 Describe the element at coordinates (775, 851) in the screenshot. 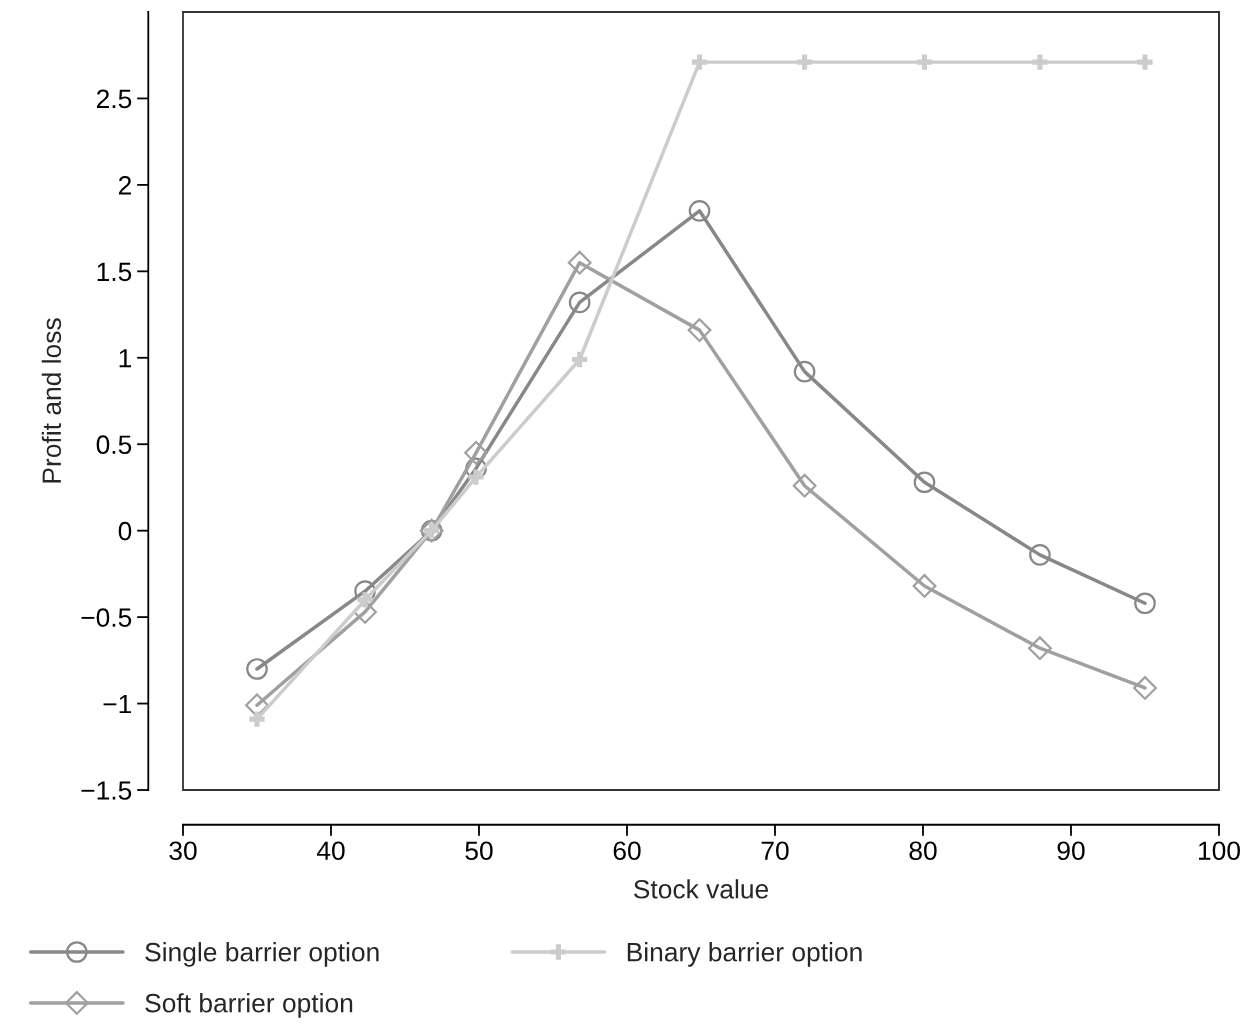

I see `x-tick-label: 70` at that location.